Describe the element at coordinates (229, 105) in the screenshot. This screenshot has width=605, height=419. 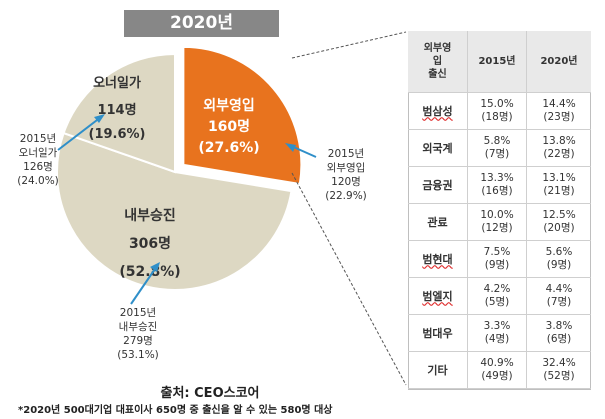
I see `label-outside-name: 외부영입` at that location.